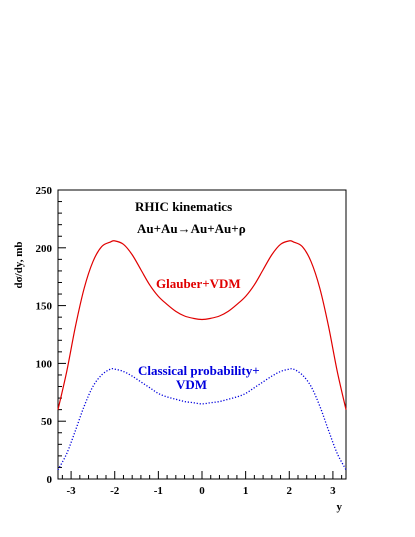  What do you see at coordinates (183, 206) in the screenshot?
I see `kinematics-annotation: RHIC kinematics` at bounding box center [183, 206].